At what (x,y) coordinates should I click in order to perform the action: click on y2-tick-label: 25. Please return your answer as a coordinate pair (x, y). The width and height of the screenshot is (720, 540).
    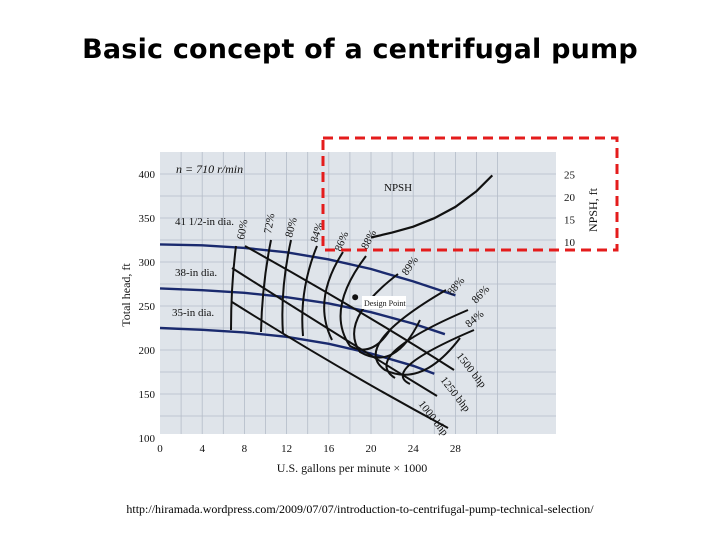
    Looking at the image, I should click on (570, 176).